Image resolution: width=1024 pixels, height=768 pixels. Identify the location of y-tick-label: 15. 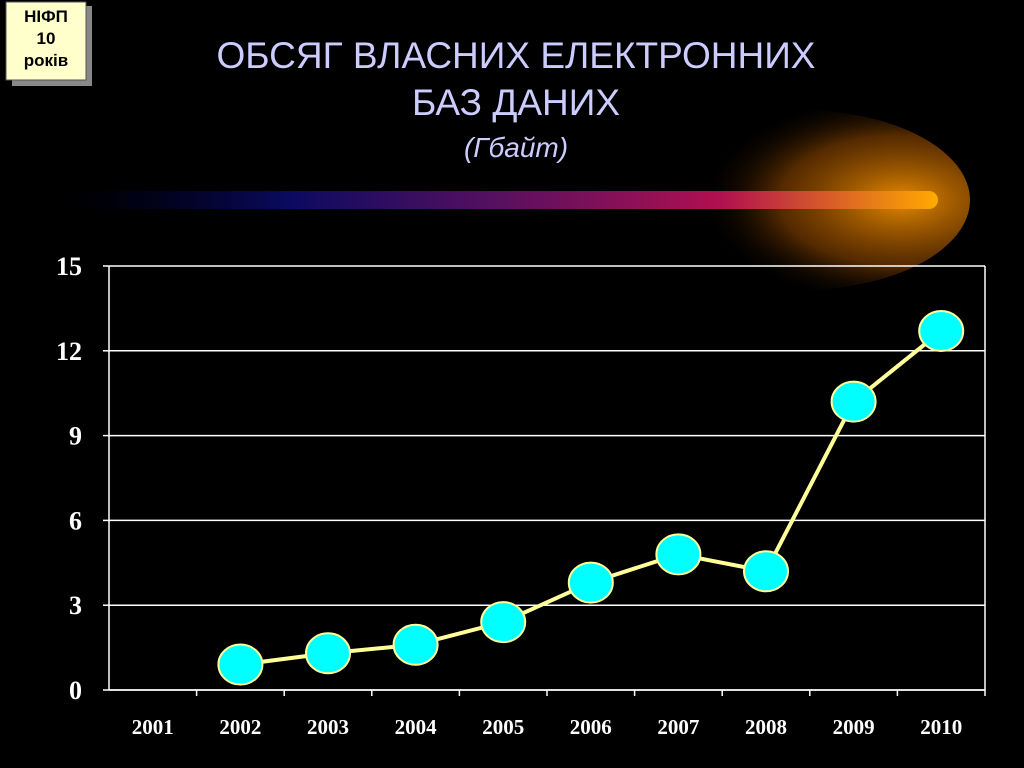
(69, 266).